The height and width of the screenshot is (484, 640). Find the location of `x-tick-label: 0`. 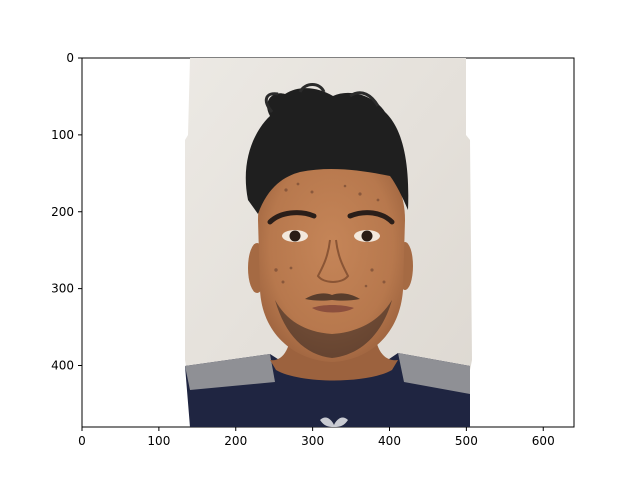

x-tick-label: 0 is located at coordinates (82, 441).